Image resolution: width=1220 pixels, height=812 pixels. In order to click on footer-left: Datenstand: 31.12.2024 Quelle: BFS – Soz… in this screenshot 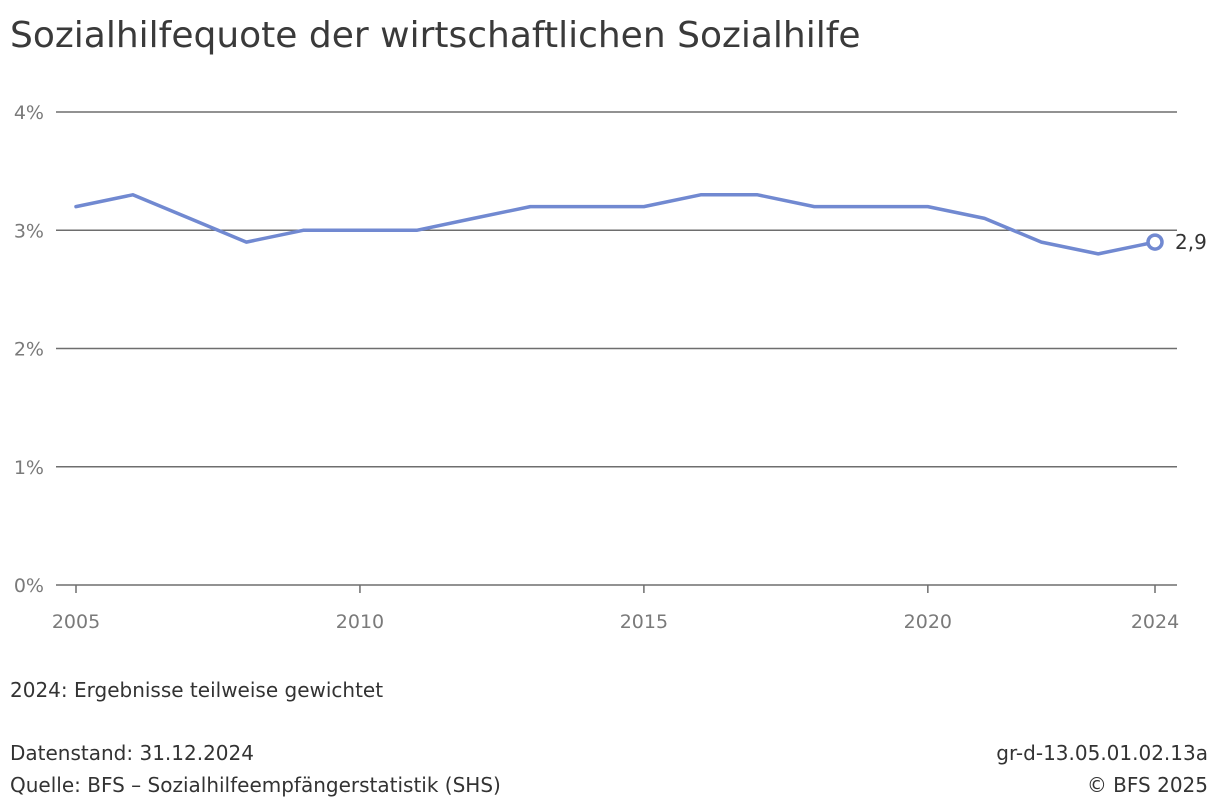, I will do `click(255, 769)`.